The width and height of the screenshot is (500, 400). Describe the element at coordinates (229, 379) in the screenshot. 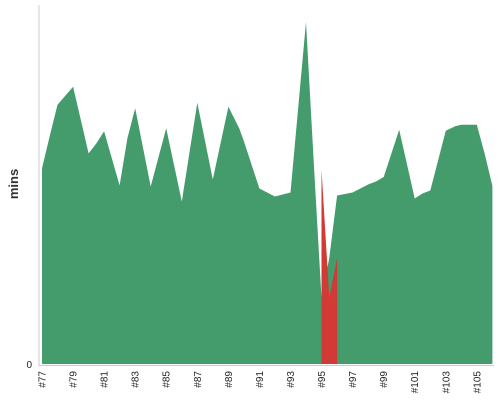

I see `x-tick-label: #89` at that location.